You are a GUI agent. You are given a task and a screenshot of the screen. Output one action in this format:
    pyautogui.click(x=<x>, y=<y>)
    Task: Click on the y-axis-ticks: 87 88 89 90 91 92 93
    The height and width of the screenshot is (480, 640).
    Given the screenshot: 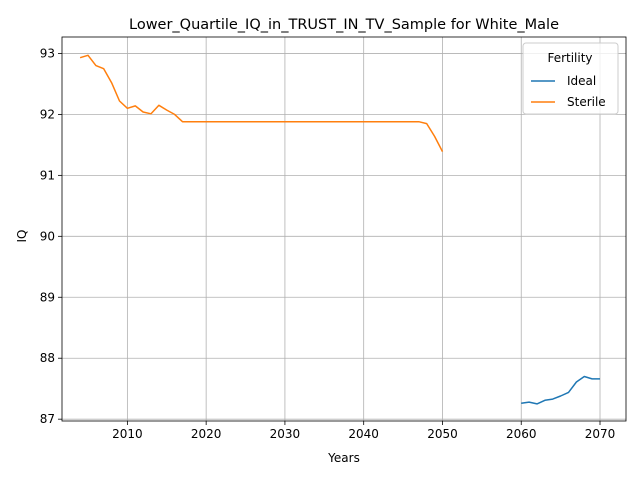 What is the action you would take?
    pyautogui.click(x=51, y=236)
    